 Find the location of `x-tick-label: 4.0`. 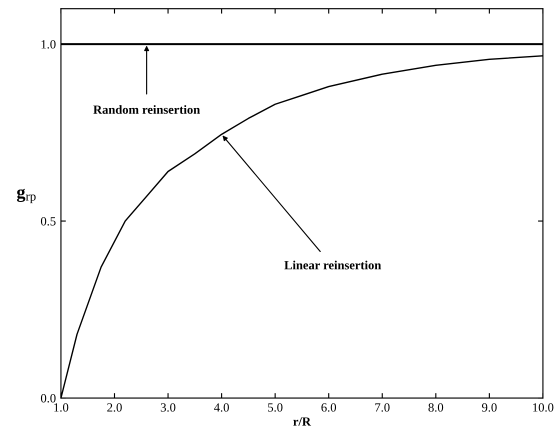

x-tick-label: 4.0 is located at coordinates (221, 407).